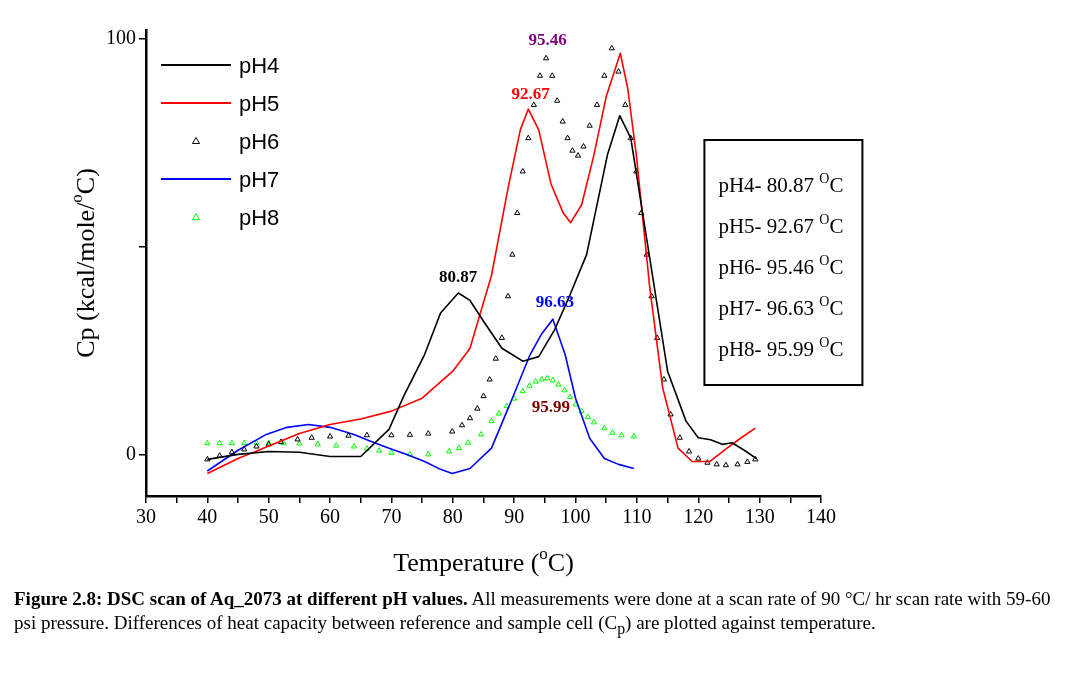  I want to click on y-tick-label: 0, so click(131, 452).